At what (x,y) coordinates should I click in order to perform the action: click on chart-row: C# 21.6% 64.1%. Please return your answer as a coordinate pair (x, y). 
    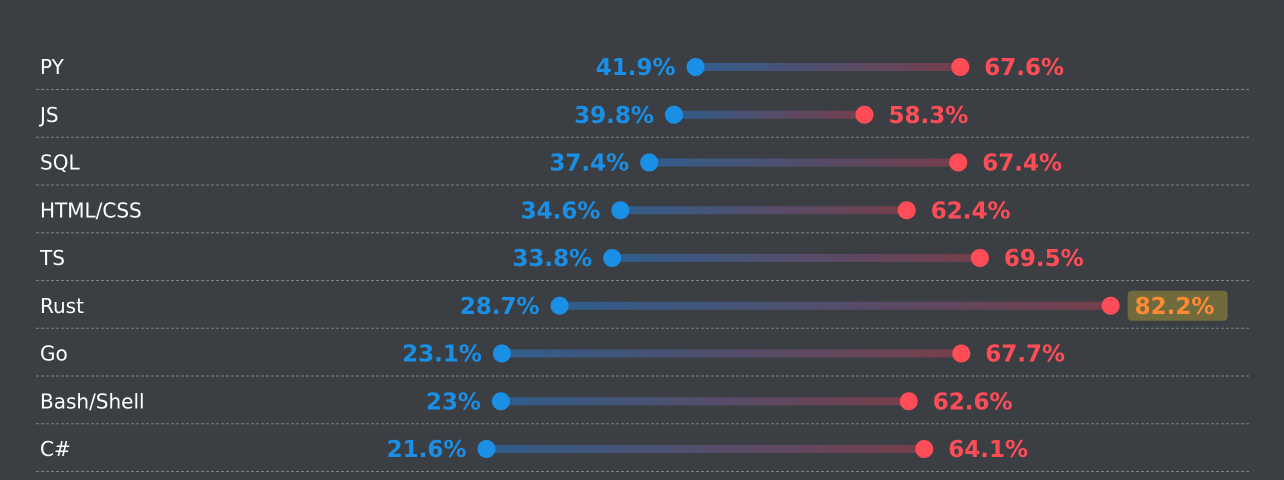
    Looking at the image, I should click on (642, 454).